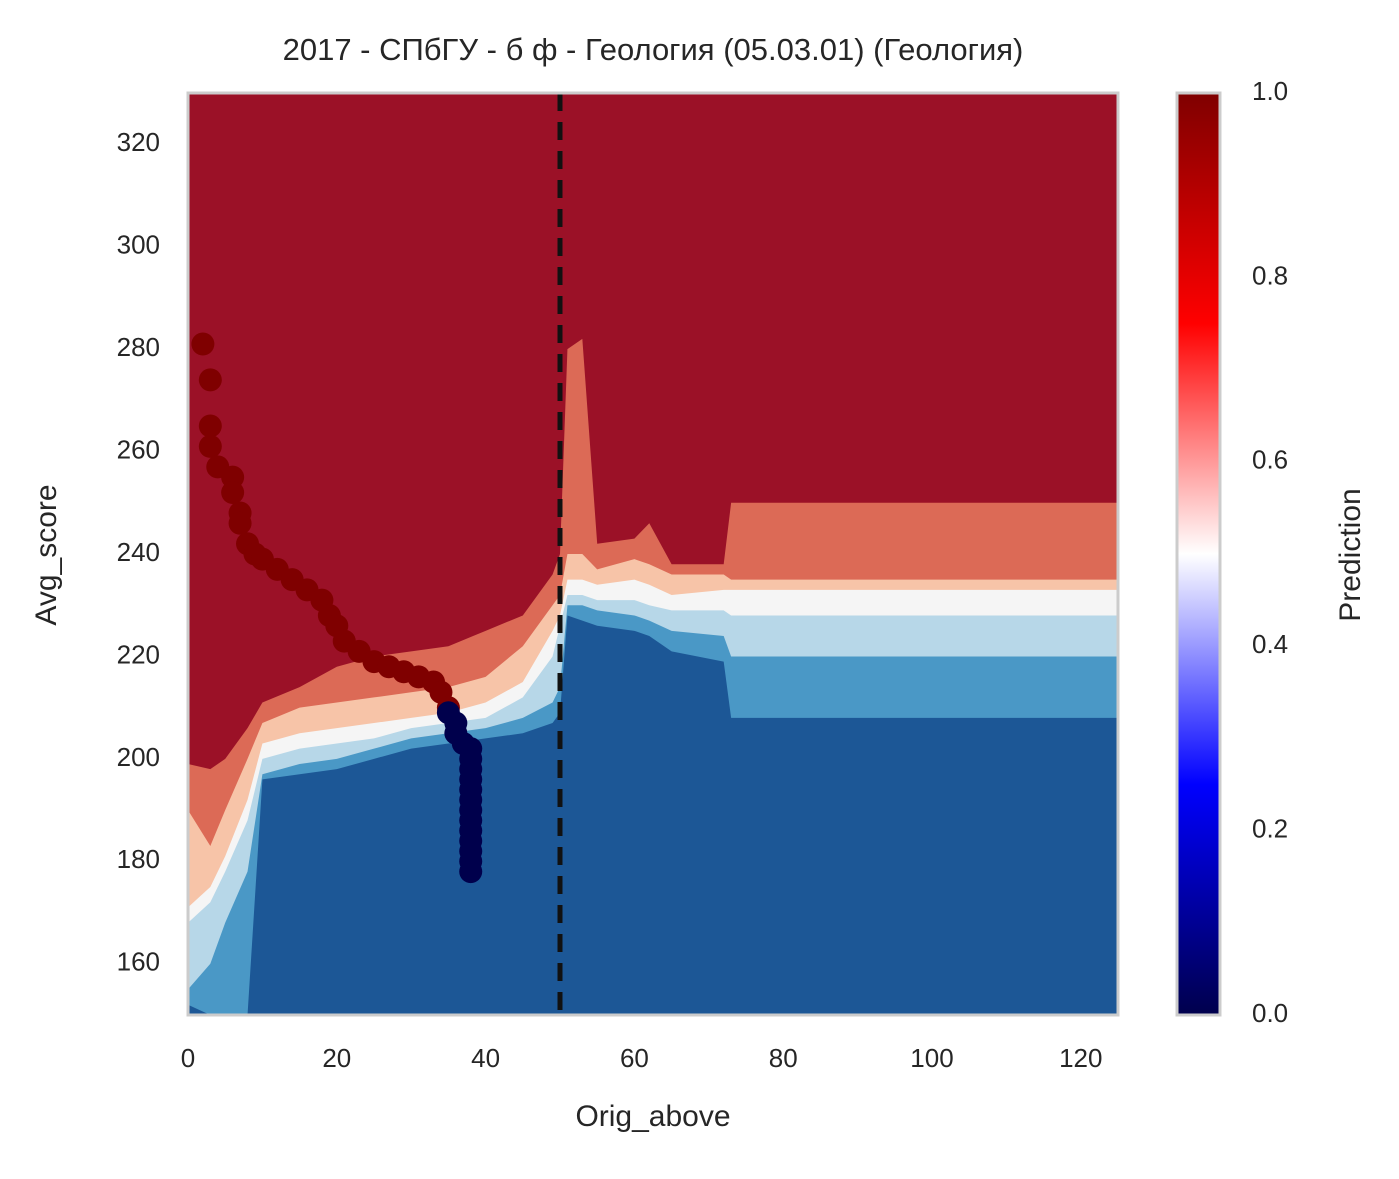 The width and height of the screenshot is (1399, 1179). What do you see at coordinates (138, 962) in the screenshot?
I see `y-tick-label: 160` at bounding box center [138, 962].